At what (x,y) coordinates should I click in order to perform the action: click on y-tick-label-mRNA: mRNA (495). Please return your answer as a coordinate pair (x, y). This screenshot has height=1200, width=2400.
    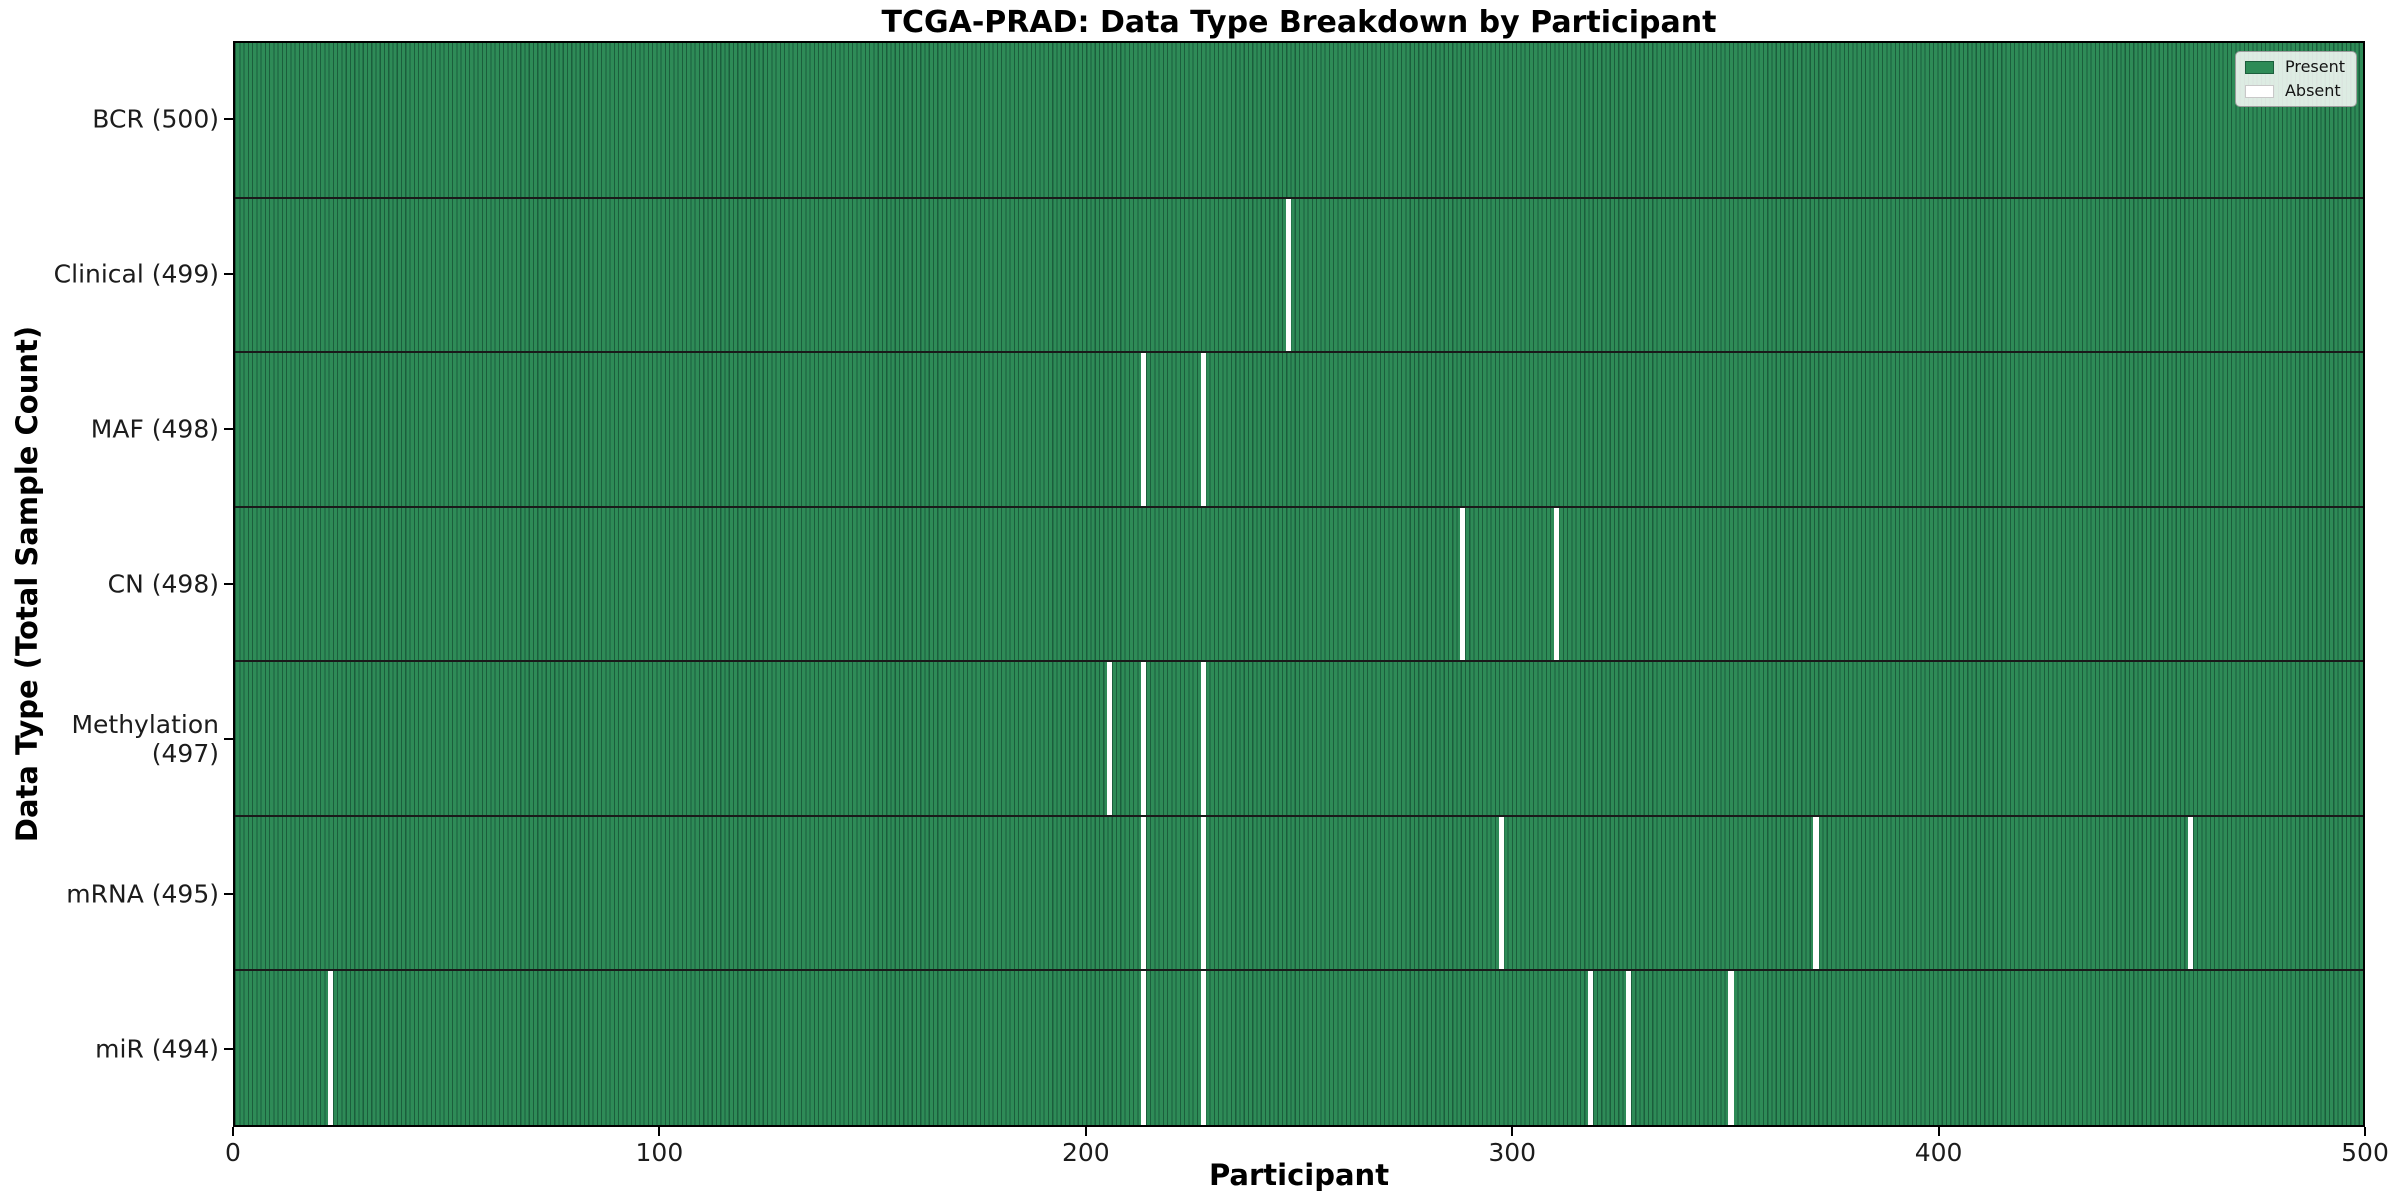
    Looking at the image, I should click on (142, 894).